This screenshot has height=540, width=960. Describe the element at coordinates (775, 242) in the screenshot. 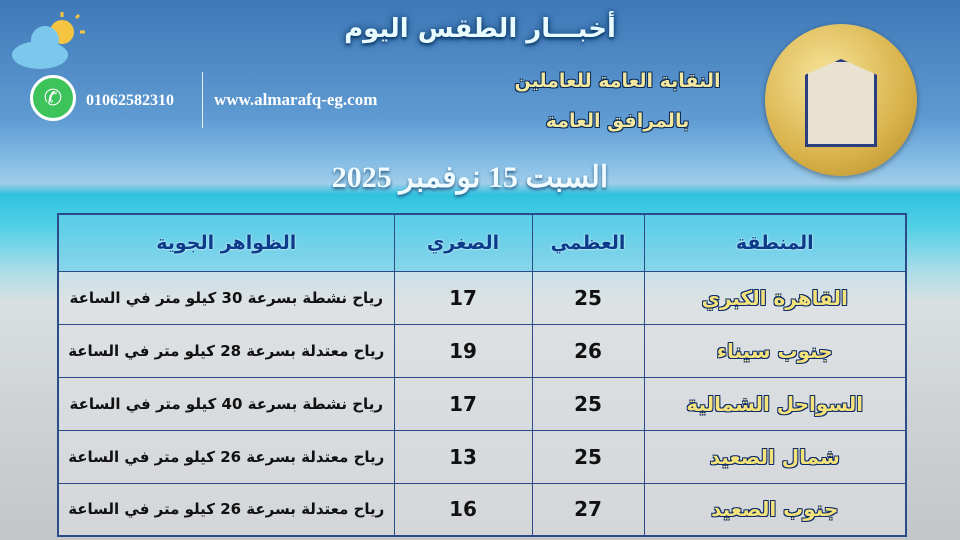

I see `header-region: المنطقة` at that location.